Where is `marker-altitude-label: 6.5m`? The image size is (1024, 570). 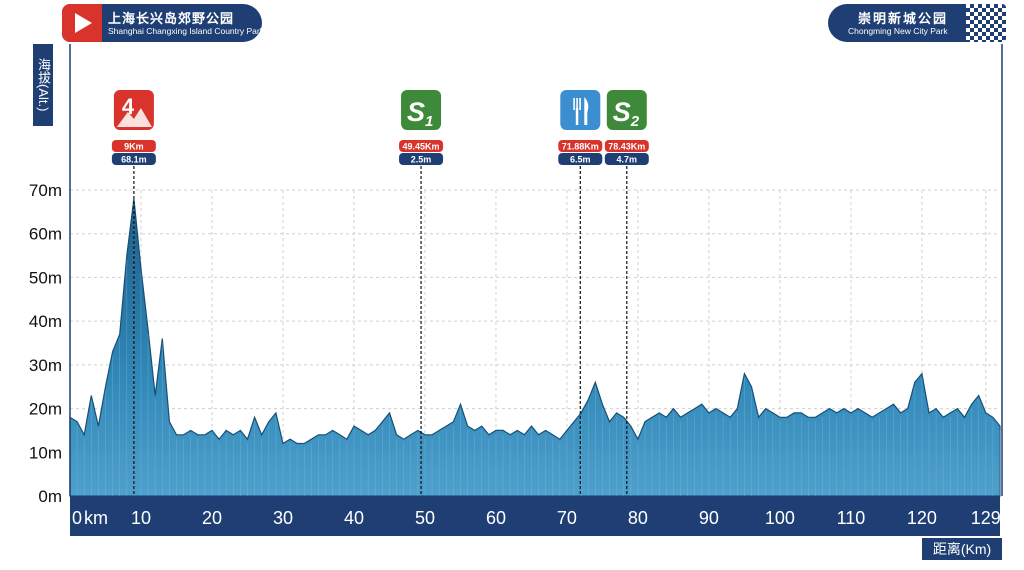
marker-altitude-label: 6.5m is located at coordinates (580, 160).